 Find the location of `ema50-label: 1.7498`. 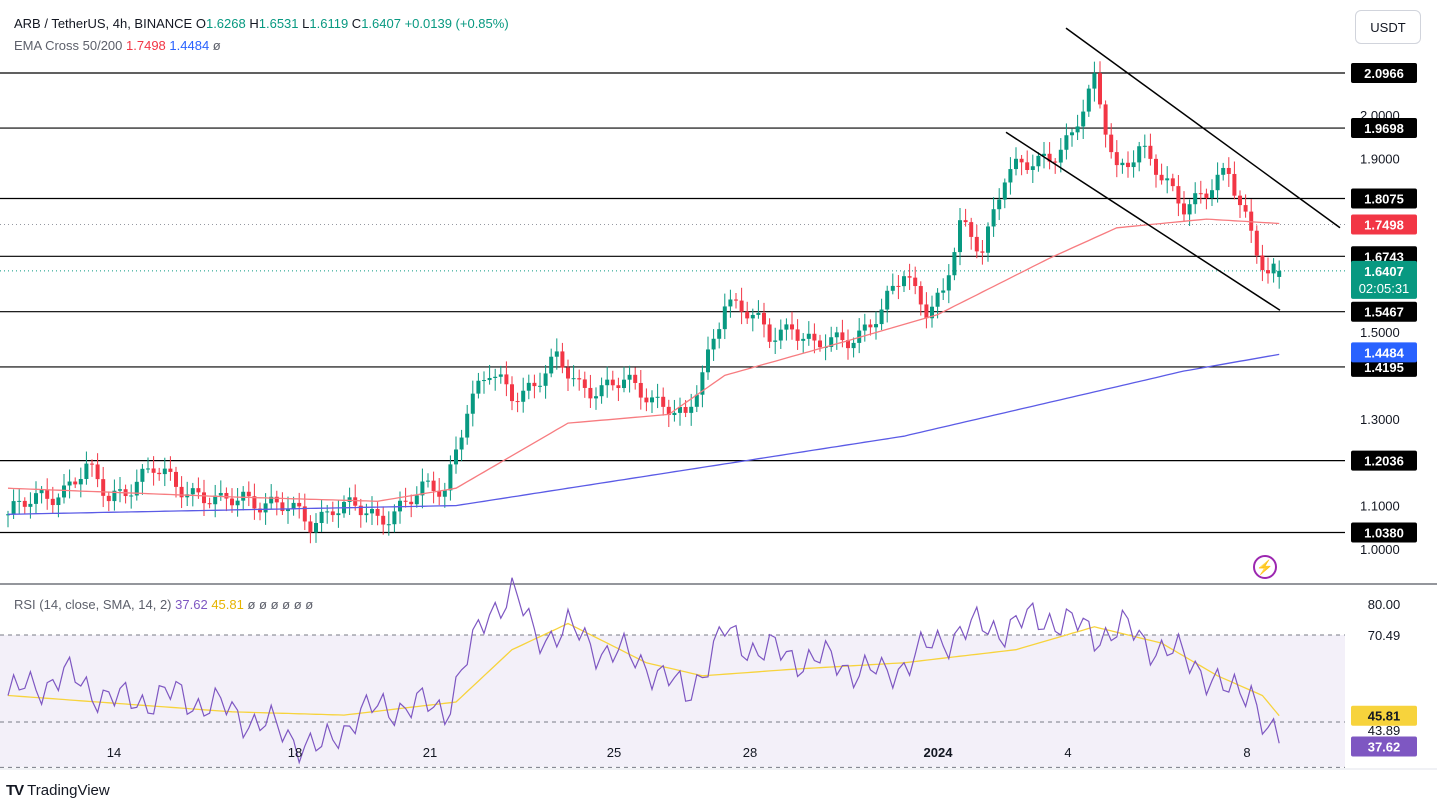

ema50-label: 1.7498 is located at coordinates (1384, 224).